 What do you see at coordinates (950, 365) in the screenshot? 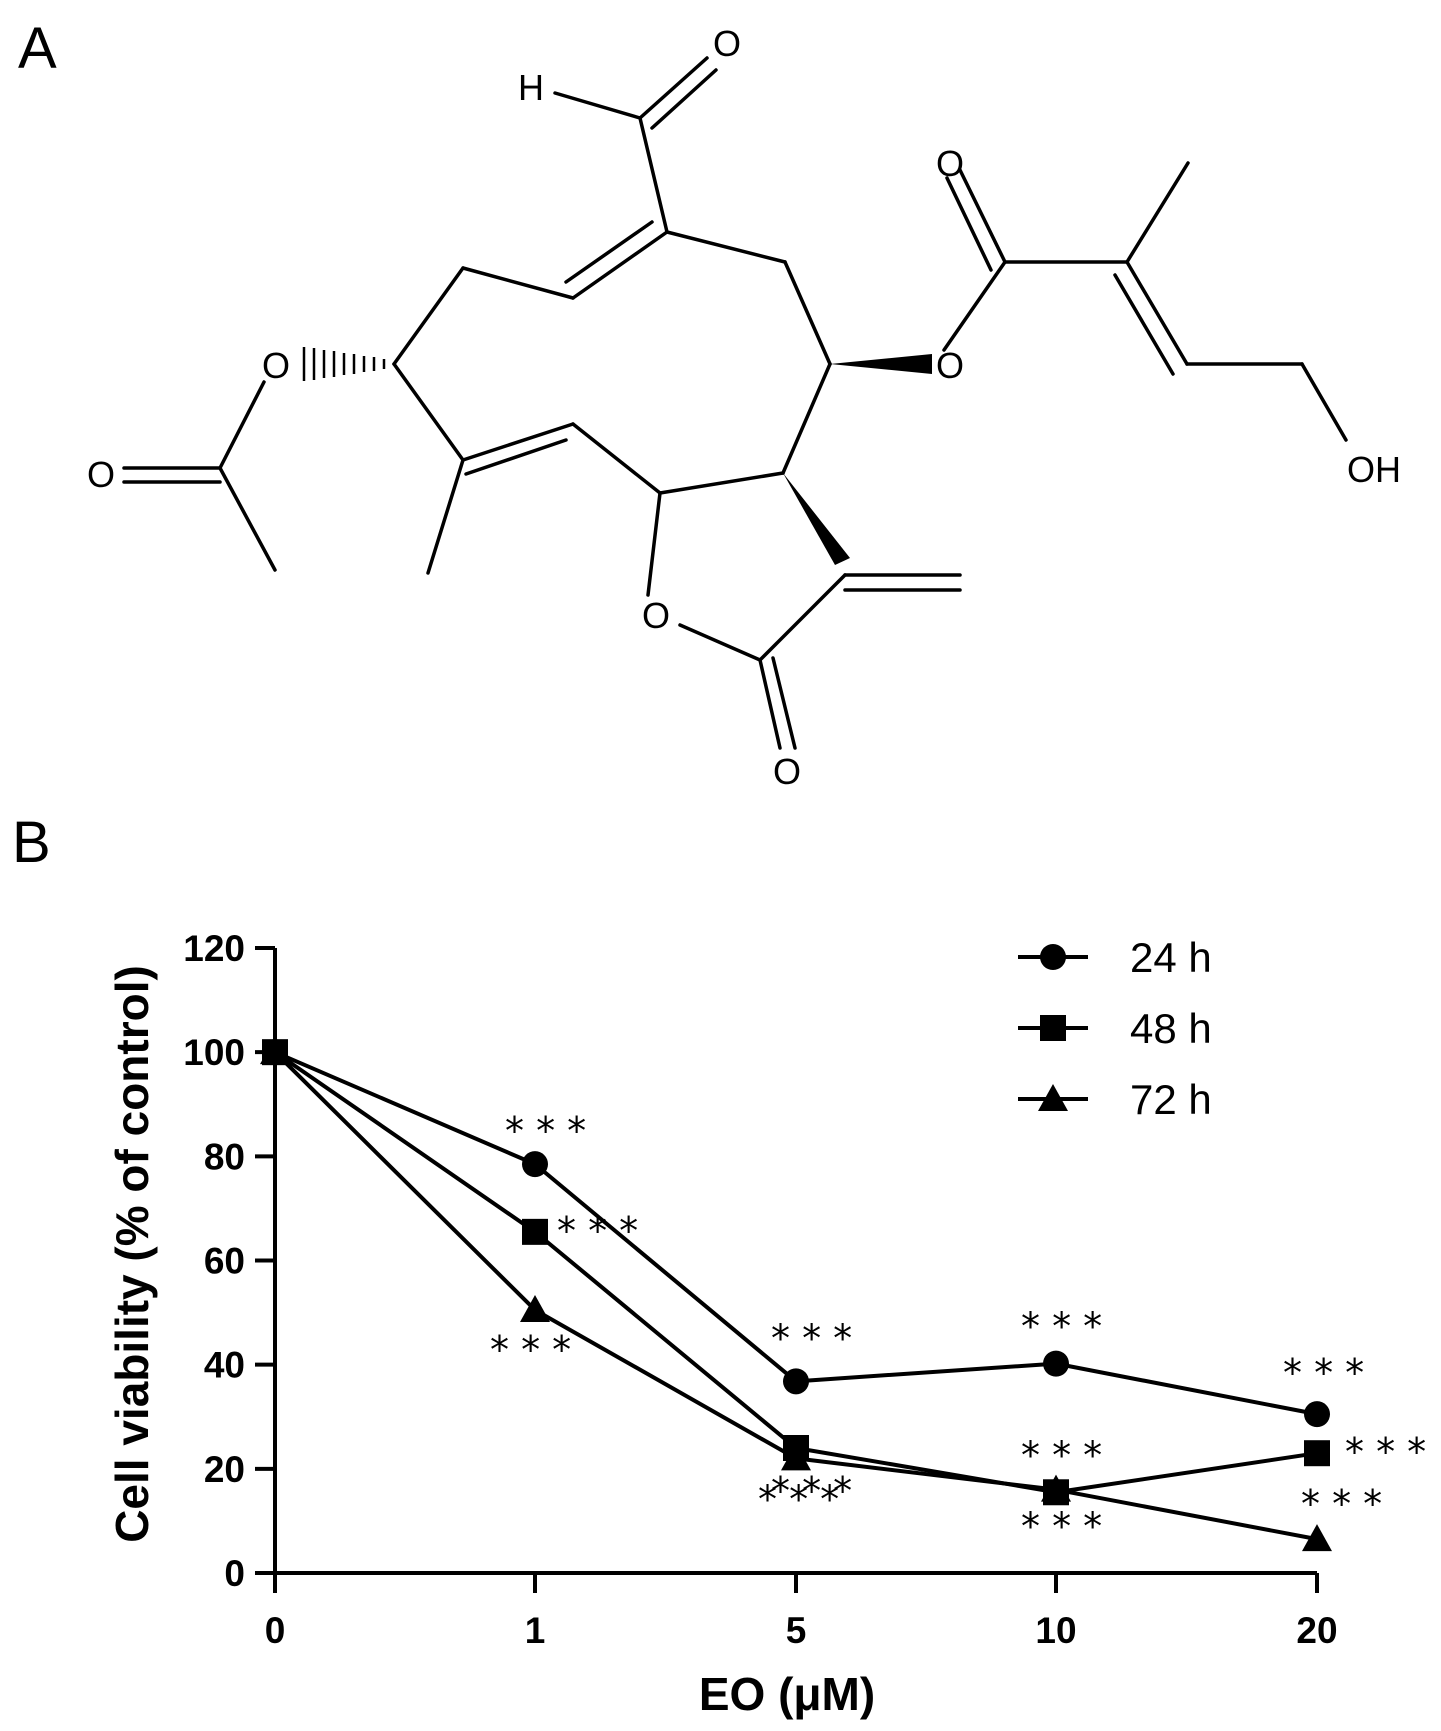
I see `atom-o-ester-link: O` at bounding box center [950, 365].